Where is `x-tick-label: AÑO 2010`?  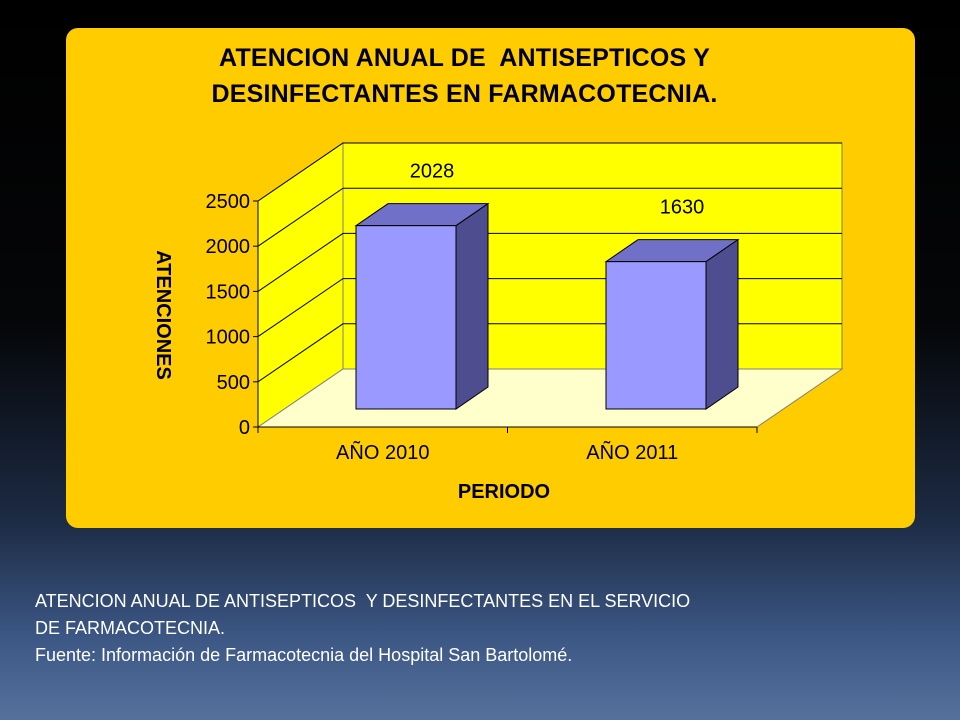
x-tick-label: AÑO 2010 is located at coordinates (382, 452).